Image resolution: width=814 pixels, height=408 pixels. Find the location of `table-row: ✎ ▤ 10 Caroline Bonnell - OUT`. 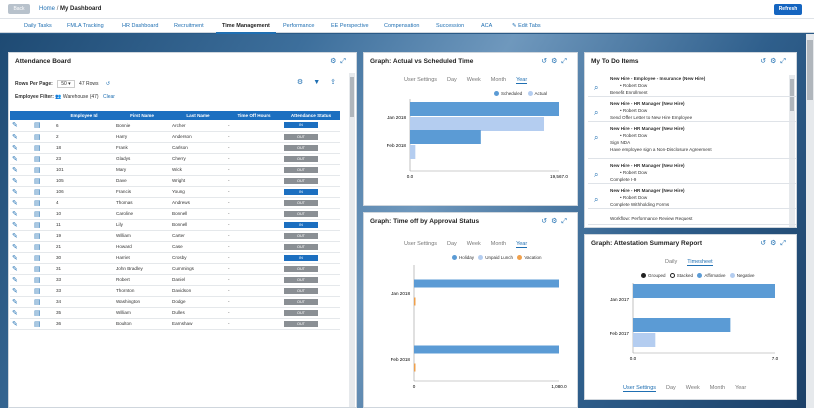

table-row: ✎ ▤ 10 Caroline Bonnell - OUT is located at coordinates (175, 214).